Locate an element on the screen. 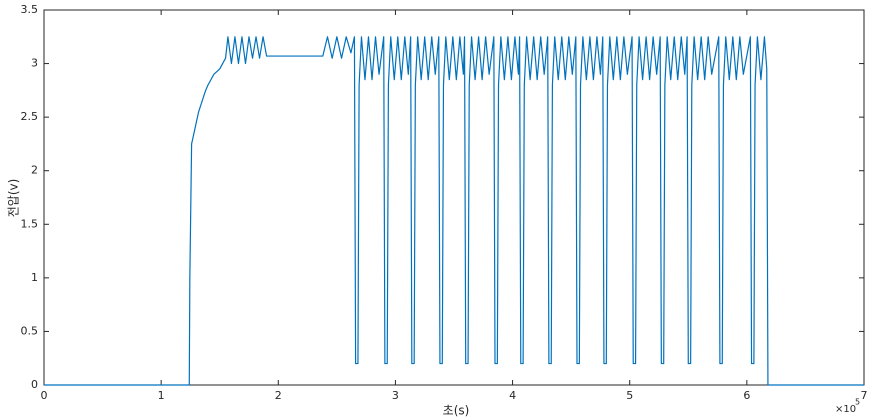 The width and height of the screenshot is (875, 420). x-tick-label: 0 is located at coordinates (44, 395).